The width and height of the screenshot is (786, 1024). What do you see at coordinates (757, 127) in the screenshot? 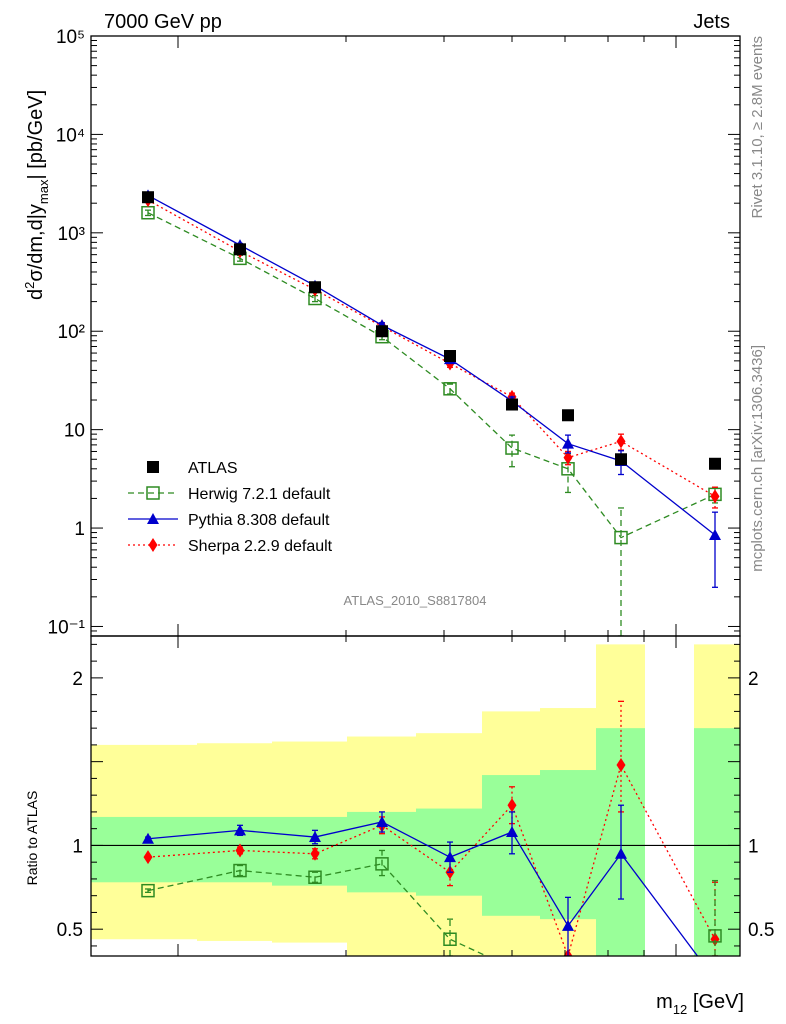
I see `rivet-info: Rivet 3.1.10, ≥ 2.8M events` at bounding box center [757, 127].